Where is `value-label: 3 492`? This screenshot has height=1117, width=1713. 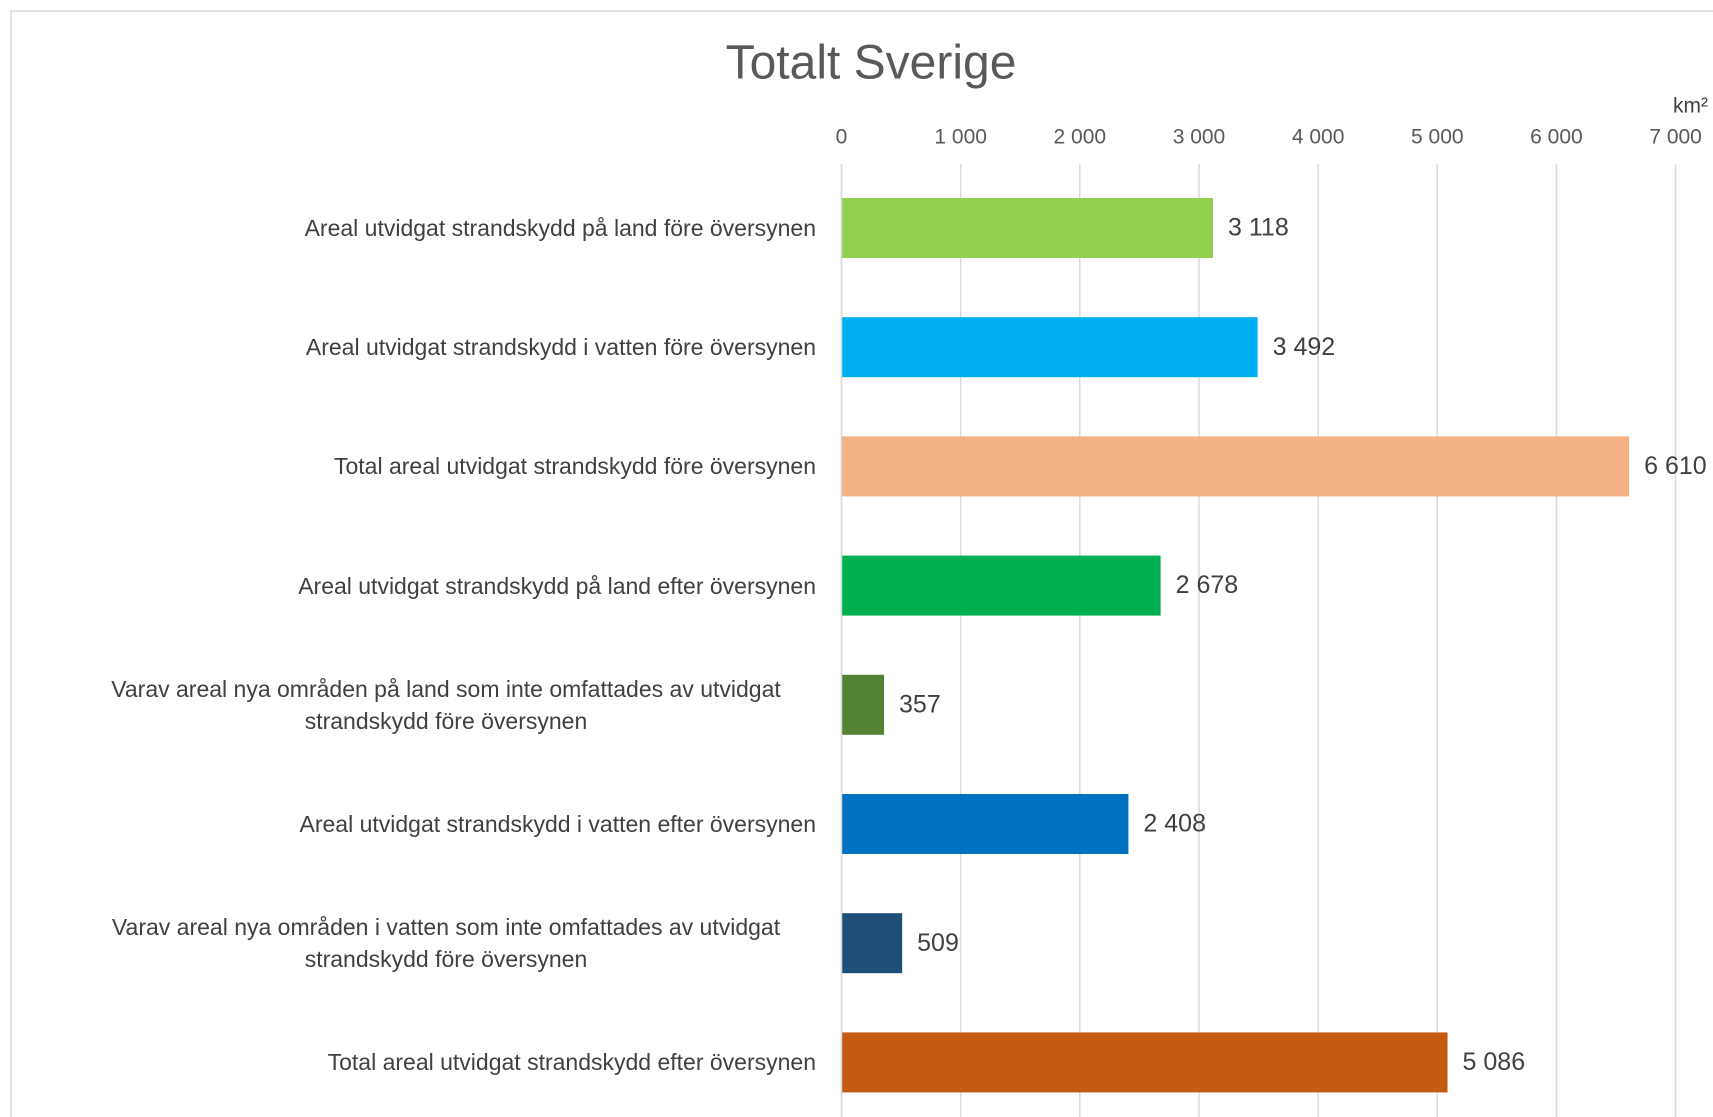 value-label: 3 492 is located at coordinates (1304, 347).